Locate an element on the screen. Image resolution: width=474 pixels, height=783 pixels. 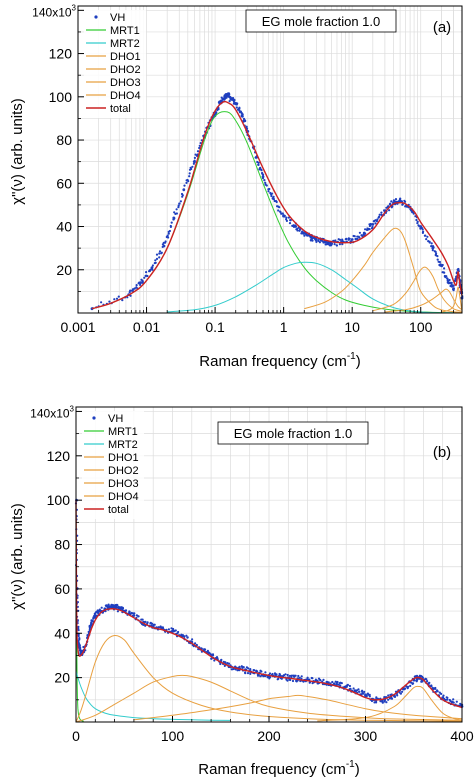
panel-a-annotation: EG mole fraction 1.0 is located at coordinates (321, 21).